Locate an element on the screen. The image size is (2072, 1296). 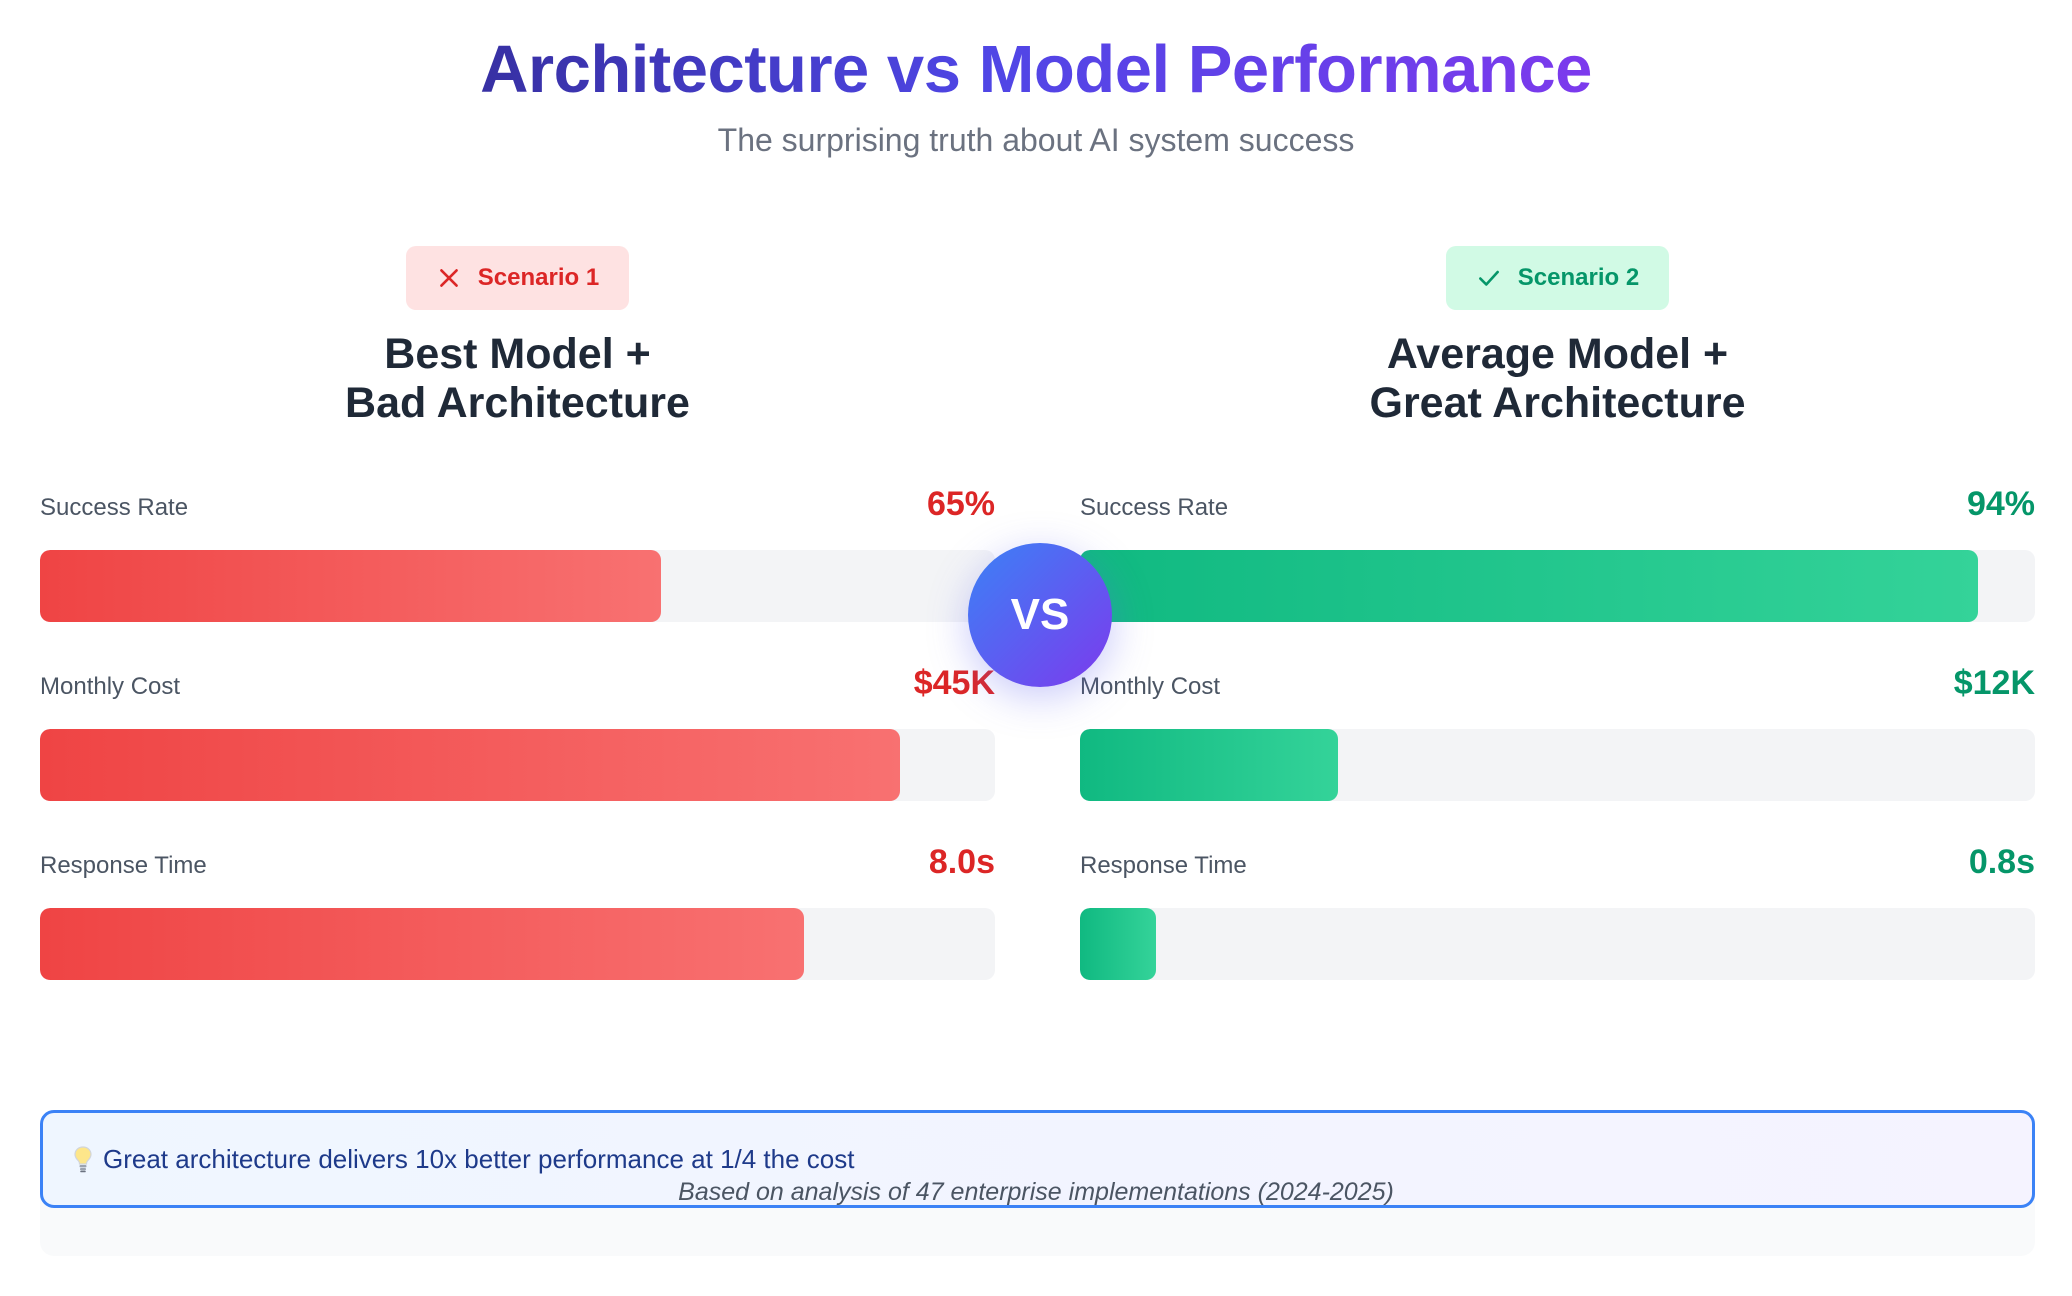
scenario-1-badge: Scenario 1 is located at coordinates (517, 278).